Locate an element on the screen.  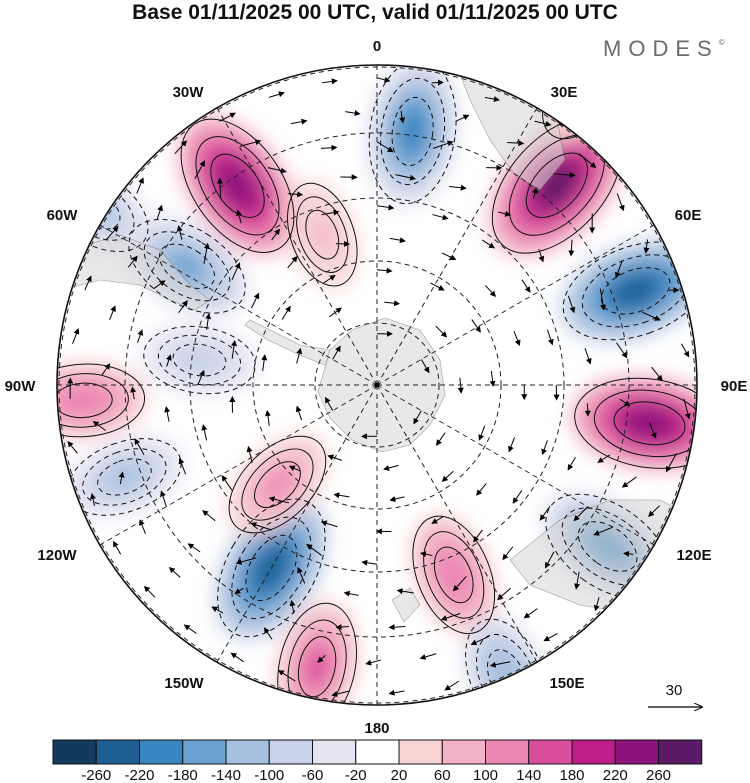
meridian-label-30w: 30W is located at coordinates (189, 92).